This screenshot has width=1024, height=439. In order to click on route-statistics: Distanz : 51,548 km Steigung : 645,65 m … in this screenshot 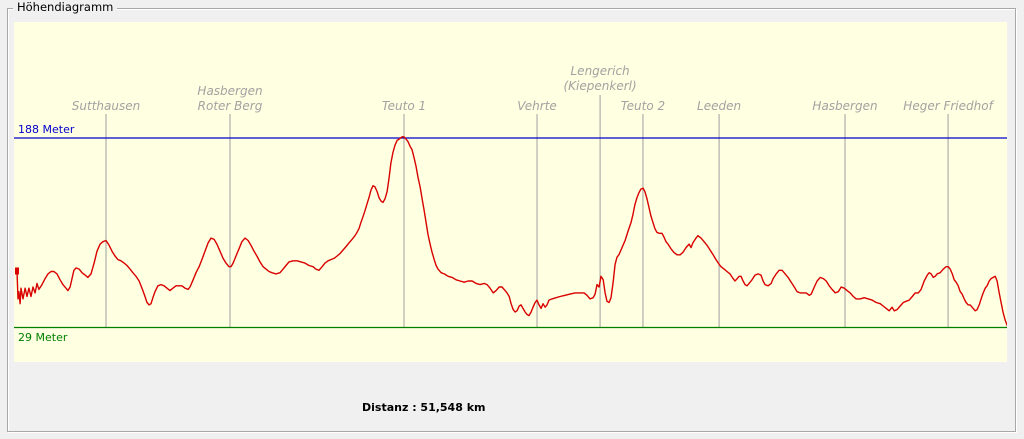, I will do `click(425, 402)`.